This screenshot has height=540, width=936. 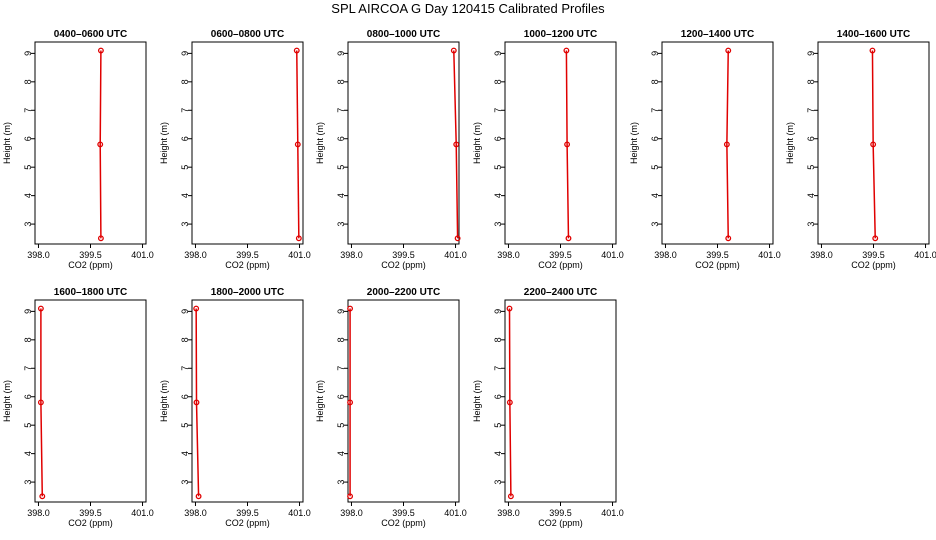 What do you see at coordinates (90, 34) in the screenshot?
I see `panel-title: 0400–0600 UTC` at bounding box center [90, 34].